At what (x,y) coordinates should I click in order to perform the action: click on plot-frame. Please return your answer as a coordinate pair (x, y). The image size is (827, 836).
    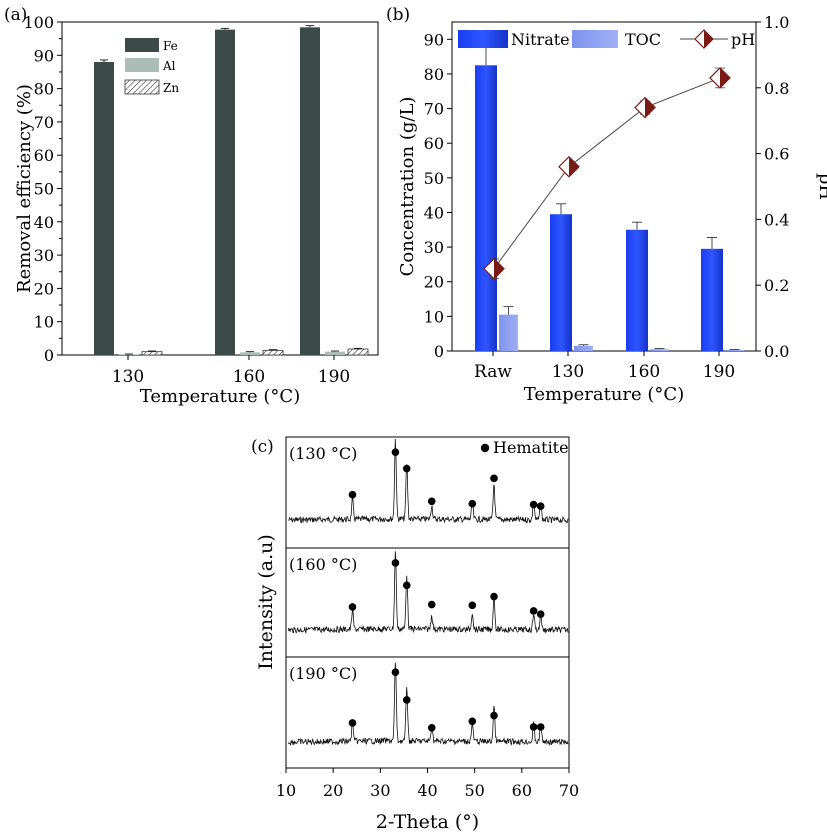
    Looking at the image, I should click on (604, 186).